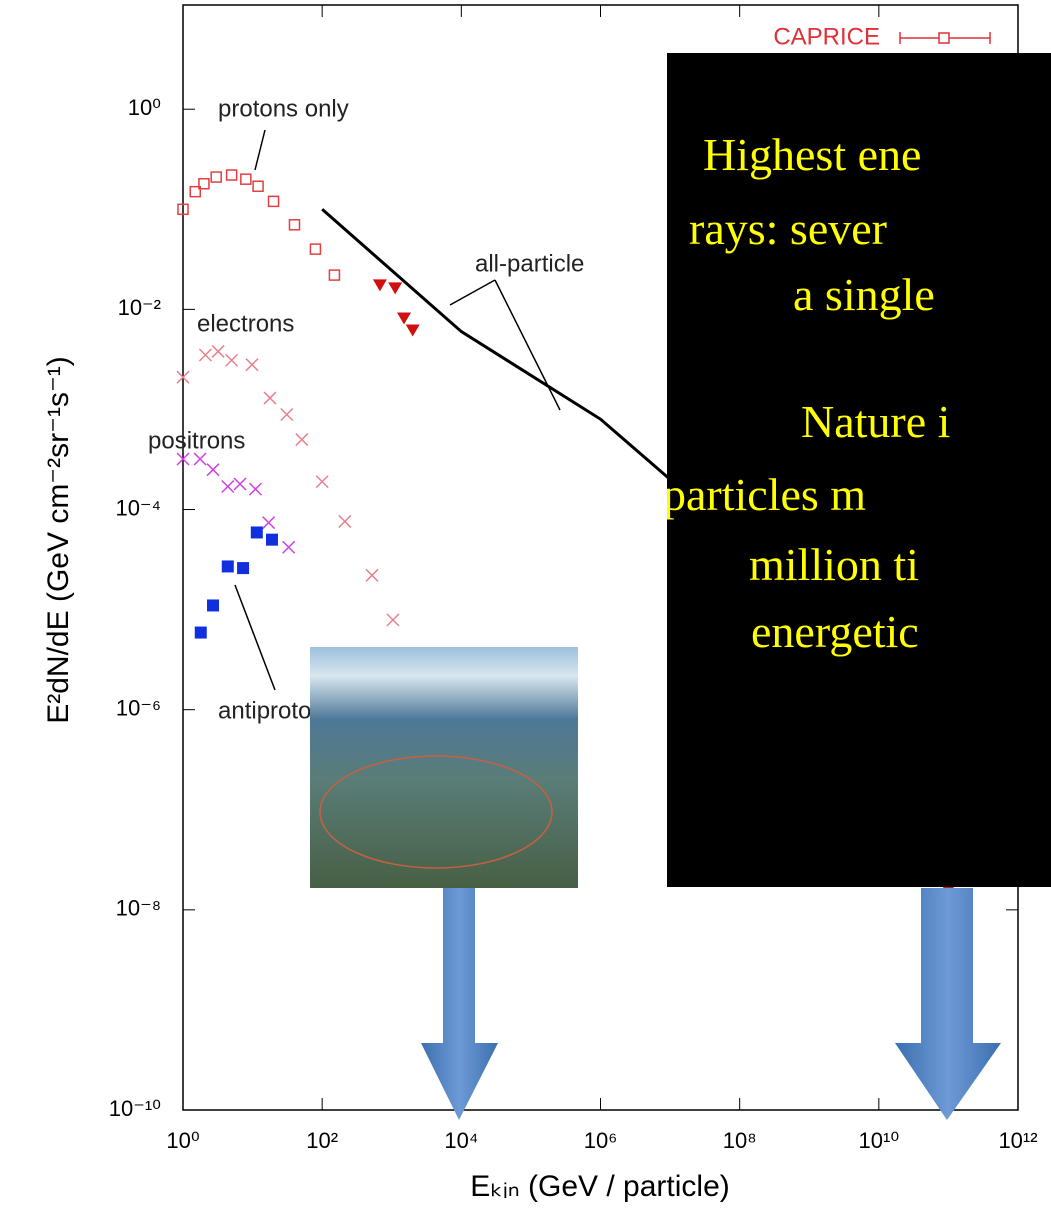 The image size is (1051, 1211). What do you see at coordinates (182, 1140) in the screenshot?
I see `x-tick-label: 10⁰` at bounding box center [182, 1140].